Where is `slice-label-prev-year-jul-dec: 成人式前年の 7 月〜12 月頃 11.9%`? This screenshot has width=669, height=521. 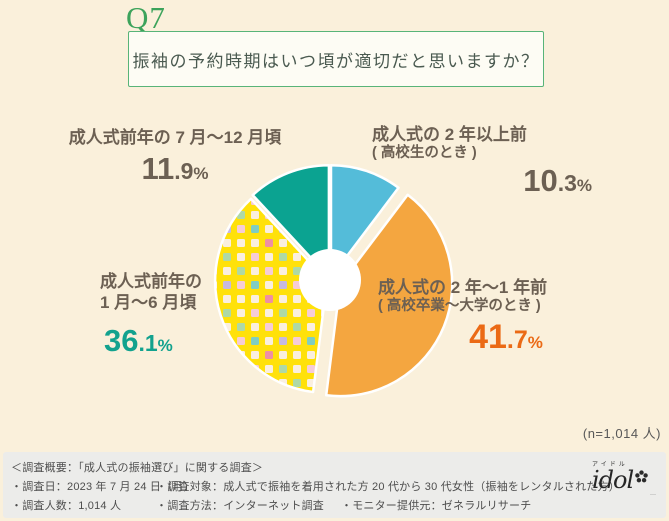 slice-label-prev-year-jul-dec: 成人式前年の 7 月〜12 月頃 11.9% is located at coordinates (175, 155).